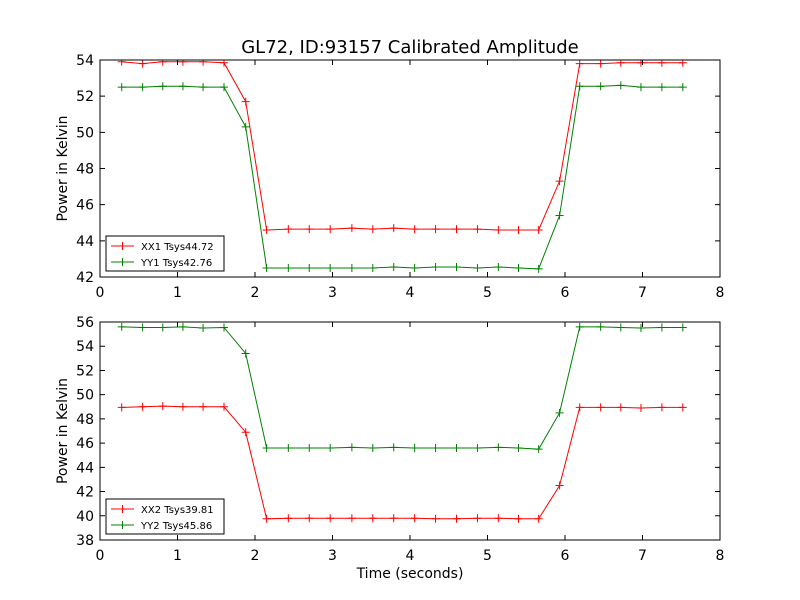  I want to click on legend-label: YY1 Tsys42.76, so click(176, 263).